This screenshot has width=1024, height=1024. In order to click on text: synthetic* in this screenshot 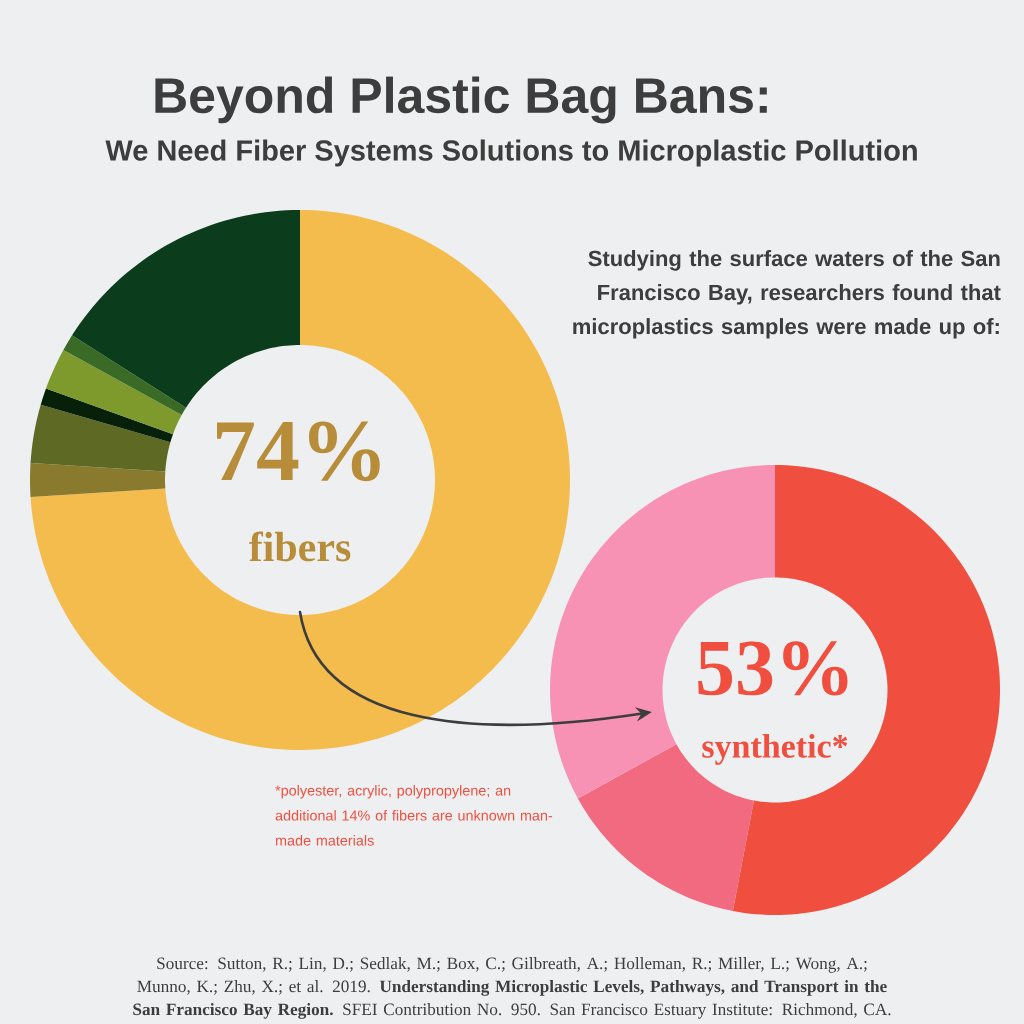, I will do `click(775, 749)`.